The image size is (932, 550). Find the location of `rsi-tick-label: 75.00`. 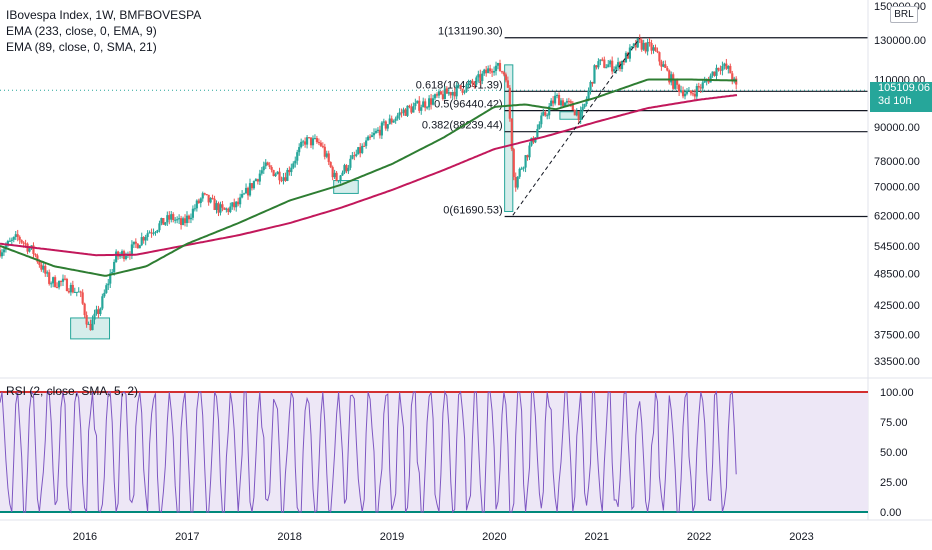

rsi-tick-label: 75.00 is located at coordinates (894, 423).